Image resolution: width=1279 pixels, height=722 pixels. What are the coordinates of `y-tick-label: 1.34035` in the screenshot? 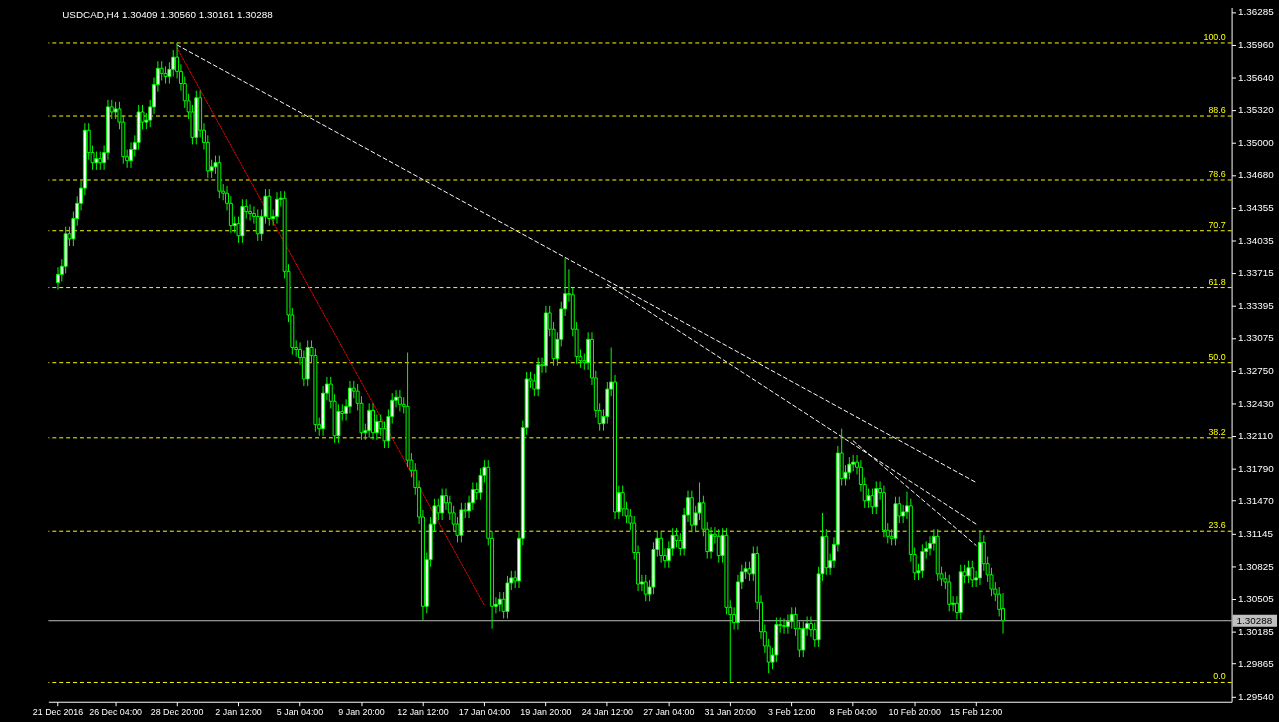 It's located at (1256, 240).